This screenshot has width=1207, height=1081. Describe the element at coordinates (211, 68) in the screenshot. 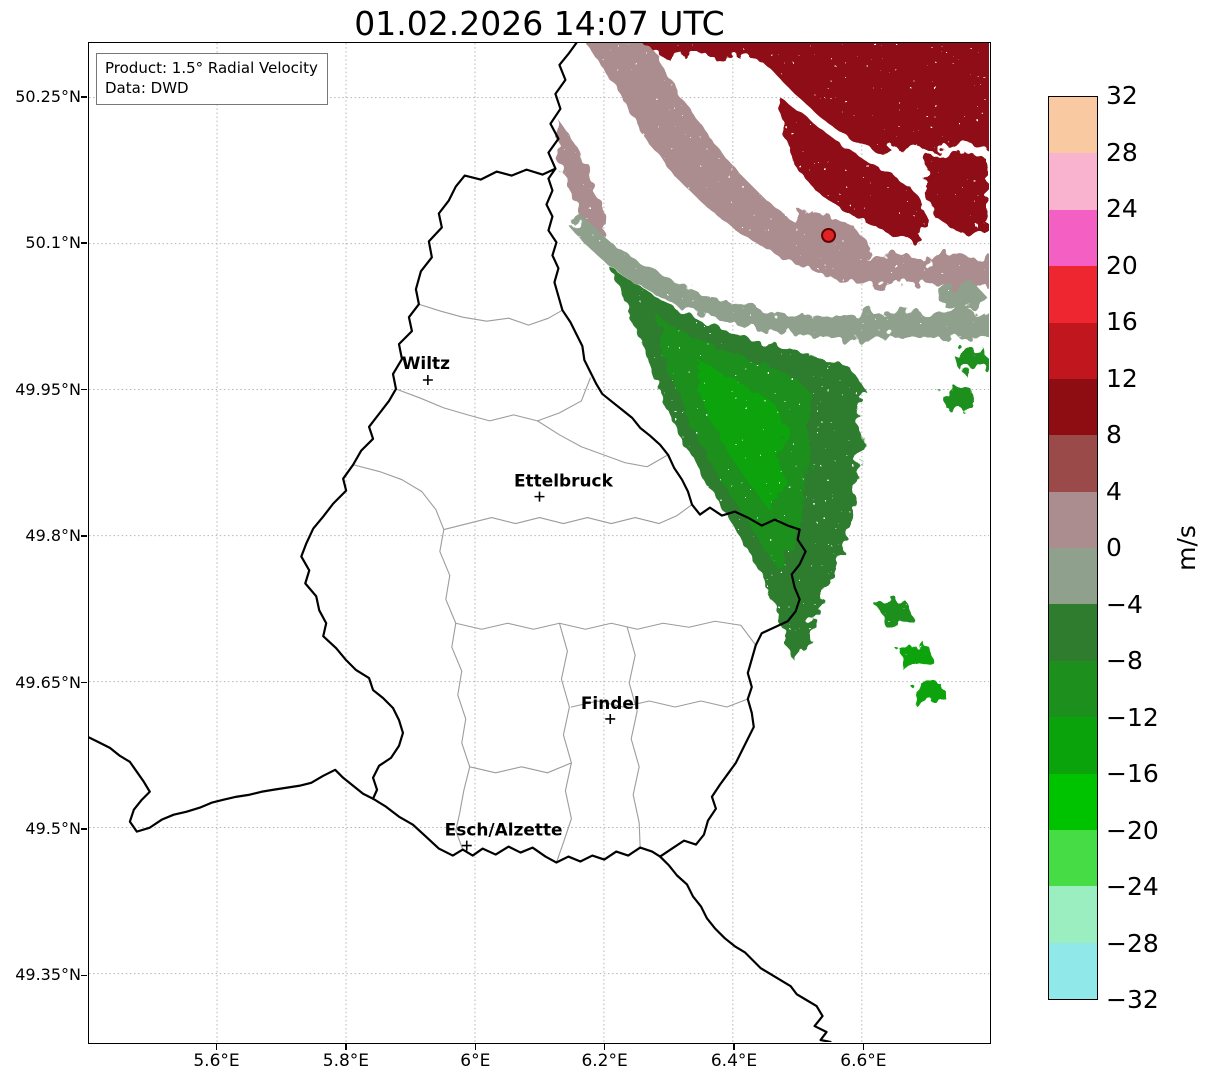

I see `product-label: Product: 1.5° Radial Velocity` at that location.